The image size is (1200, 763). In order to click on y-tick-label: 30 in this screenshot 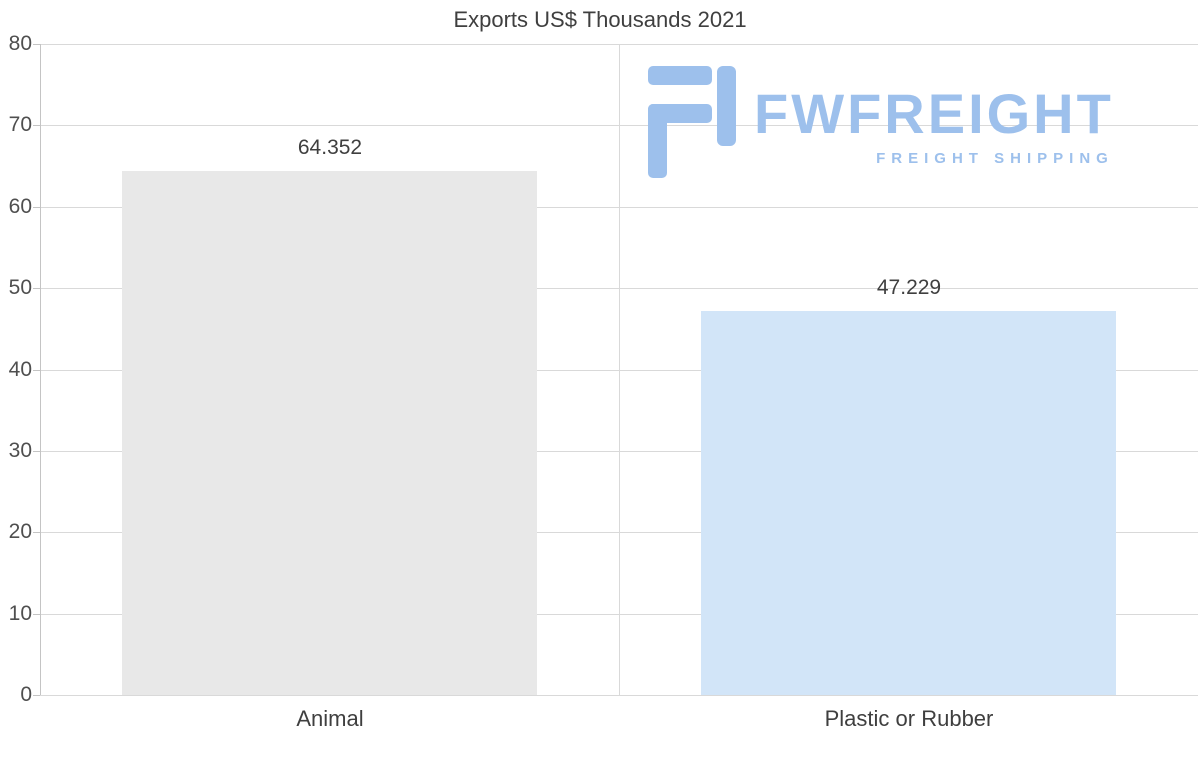, I will do `click(20, 450)`.